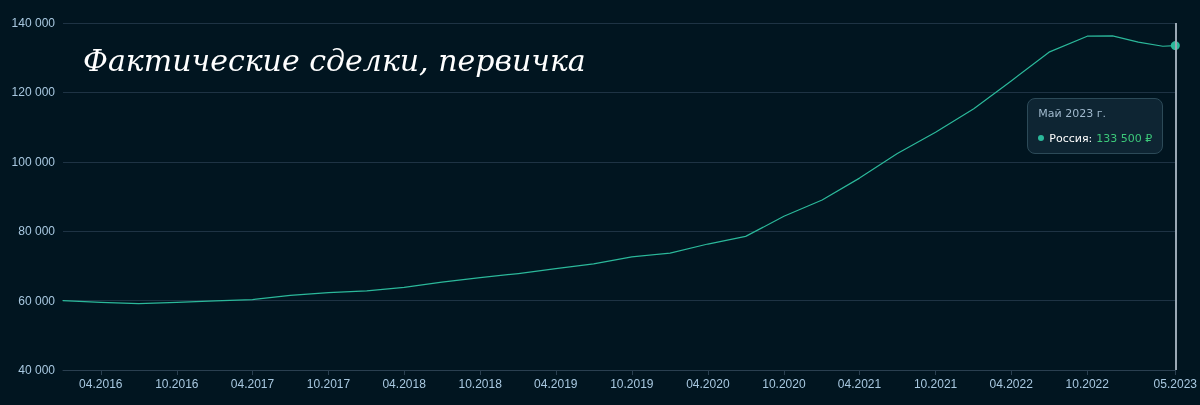 The height and width of the screenshot is (405, 1200). Describe the element at coordinates (37, 231) in the screenshot. I see `y-tick-label: 80 000` at that location.